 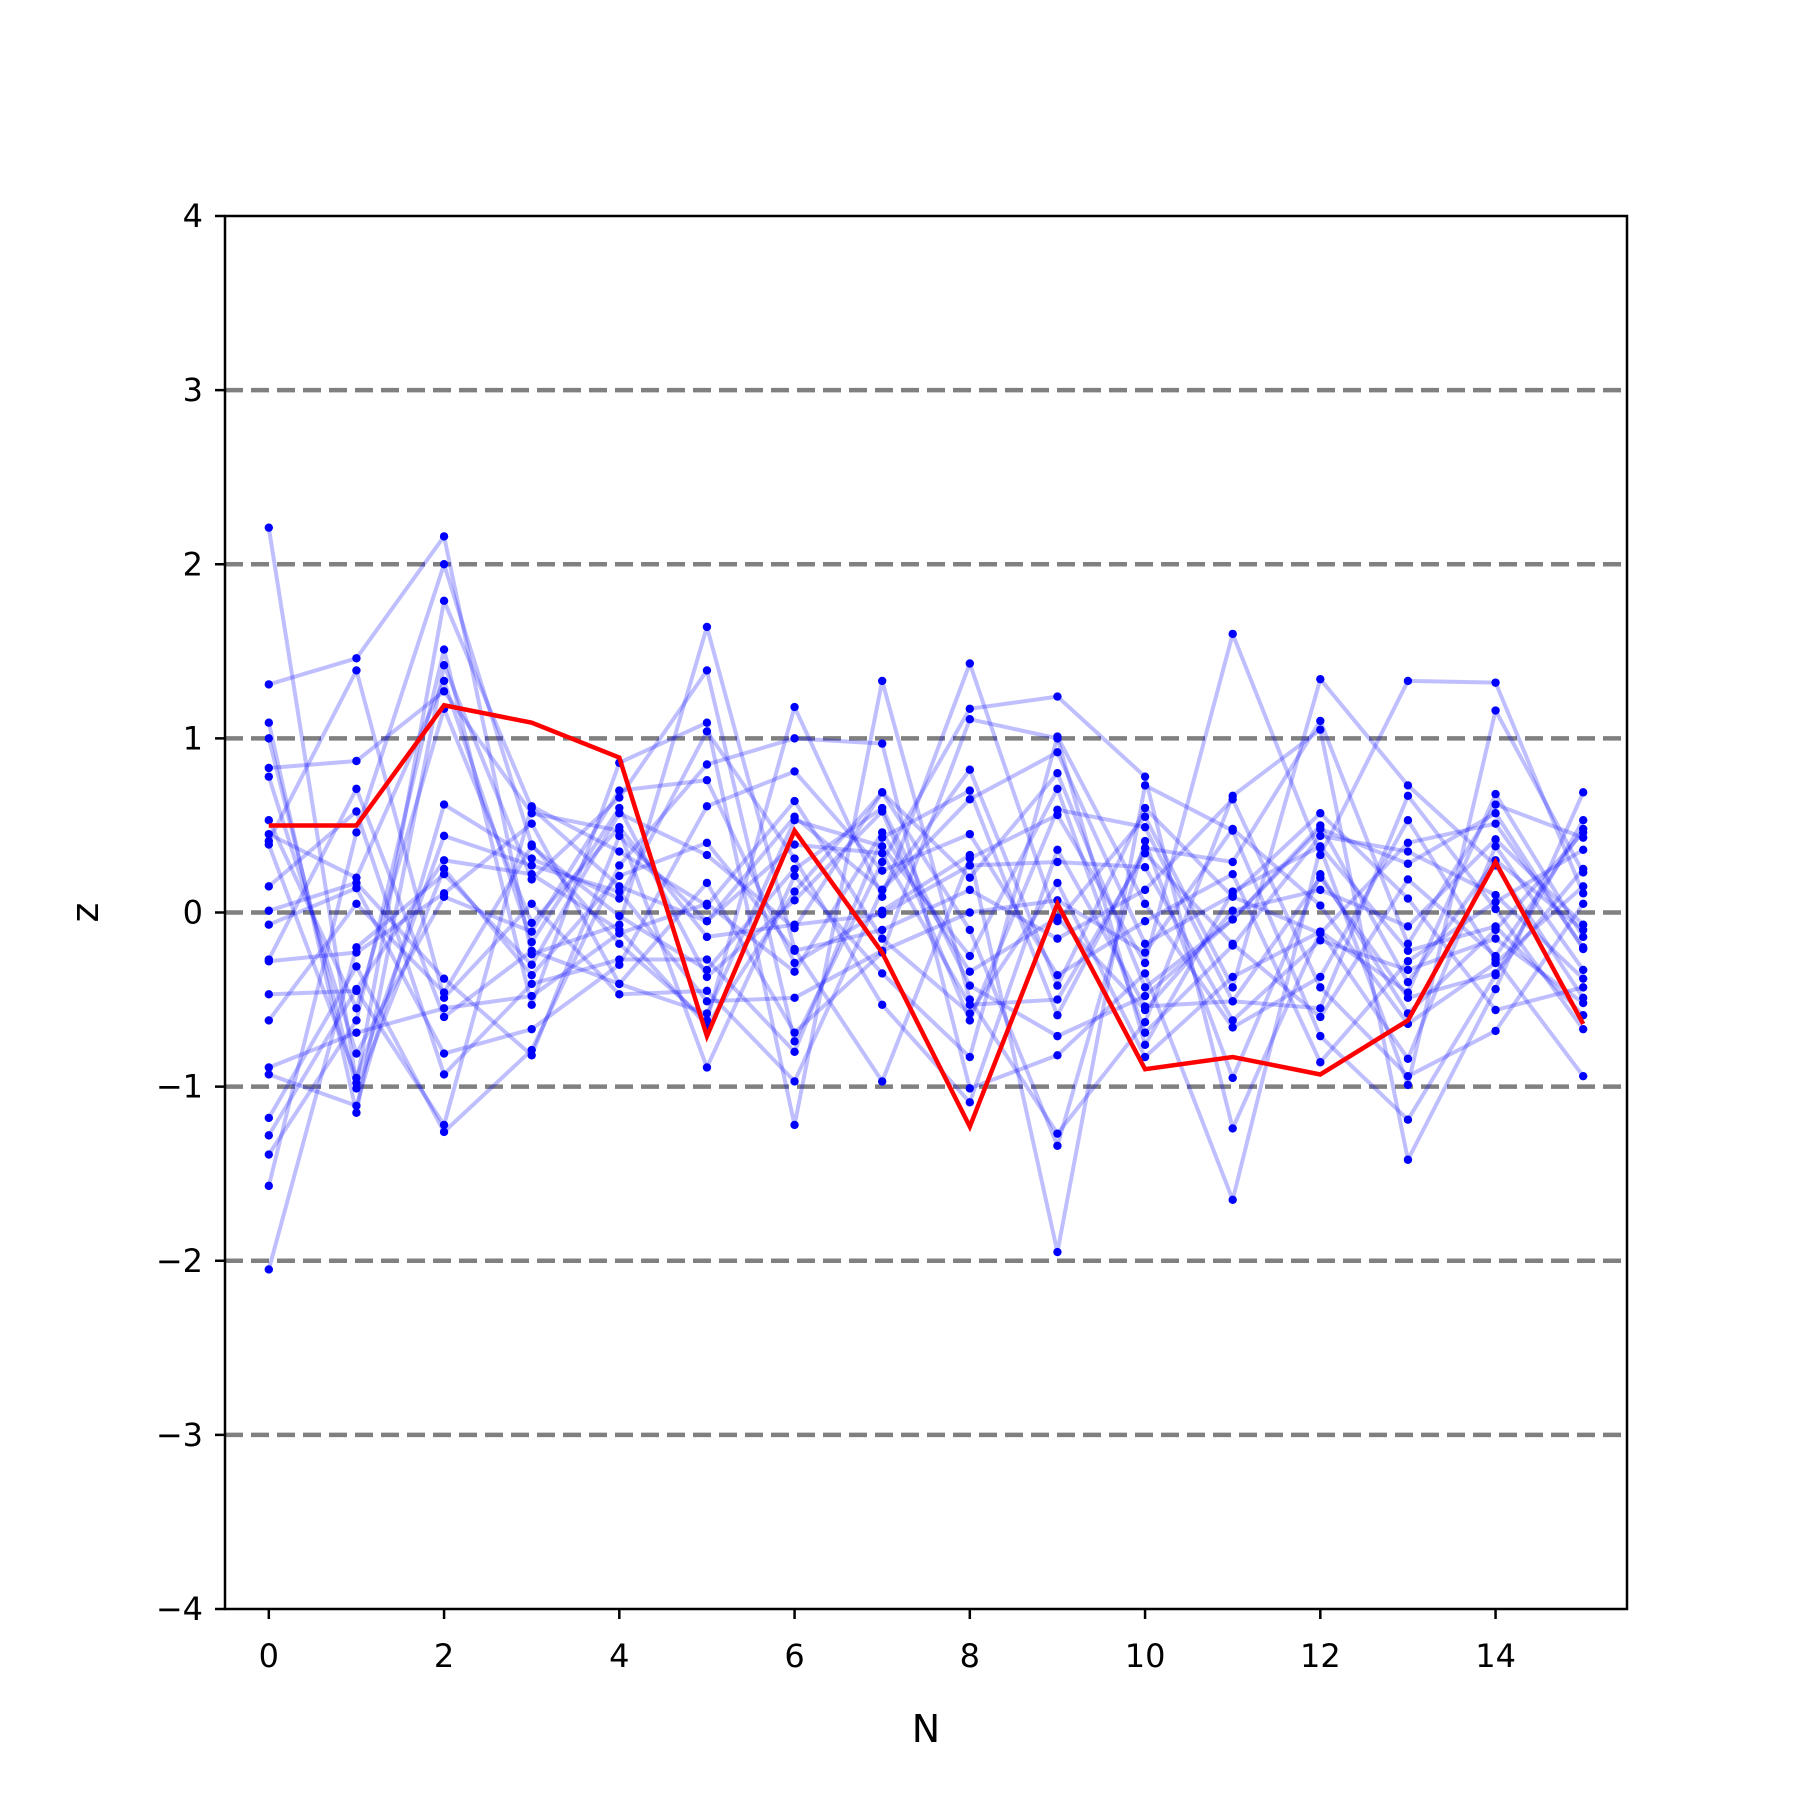 I want to click on x-axis-ticks: 0 2 4 6 8 10 12 14, so click(x=887, y=1642).